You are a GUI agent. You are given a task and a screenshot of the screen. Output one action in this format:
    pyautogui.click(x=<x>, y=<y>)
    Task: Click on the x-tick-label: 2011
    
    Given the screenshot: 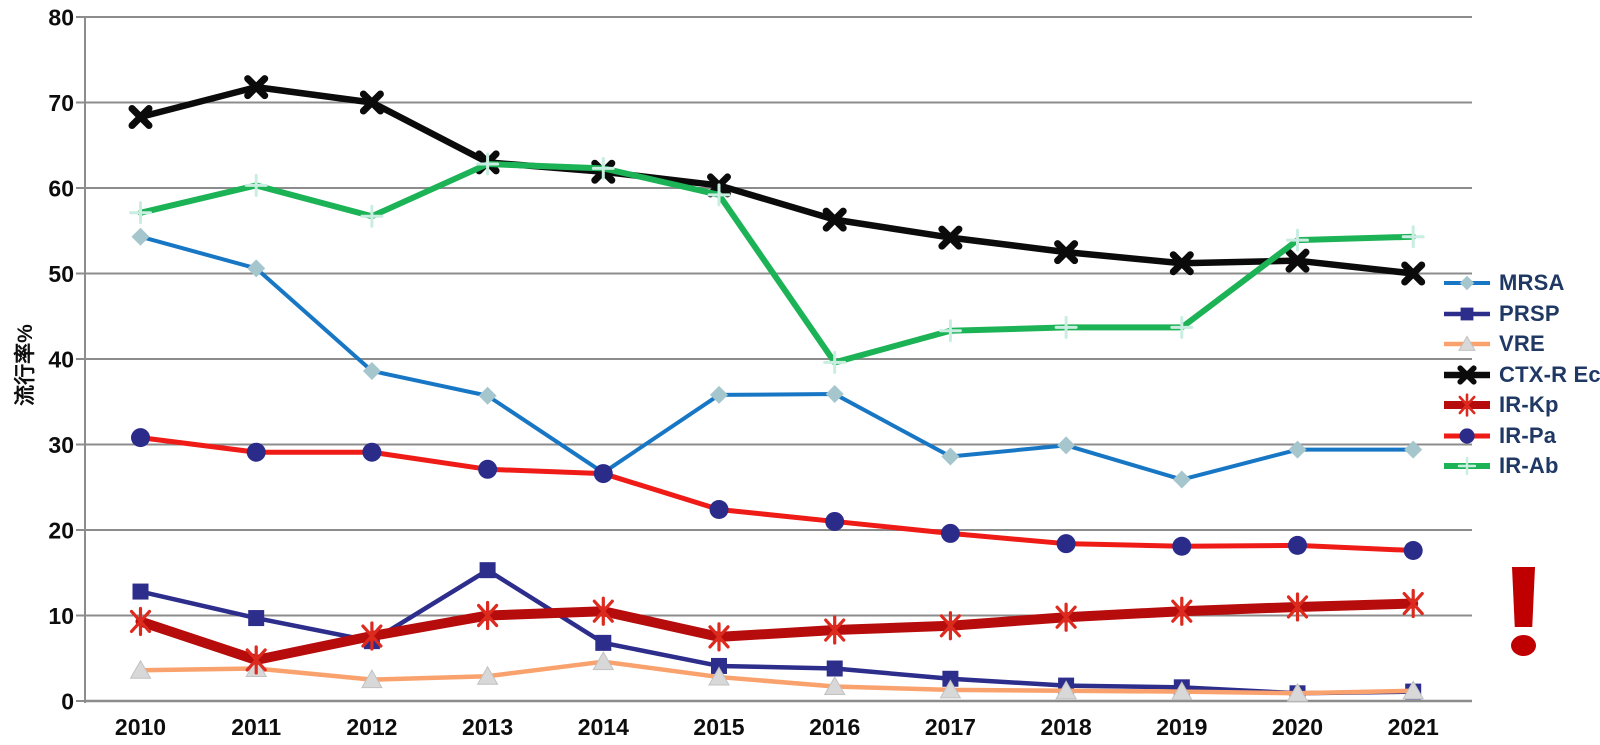 What is the action you would take?
    pyautogui.click(x=256, y=727)
    